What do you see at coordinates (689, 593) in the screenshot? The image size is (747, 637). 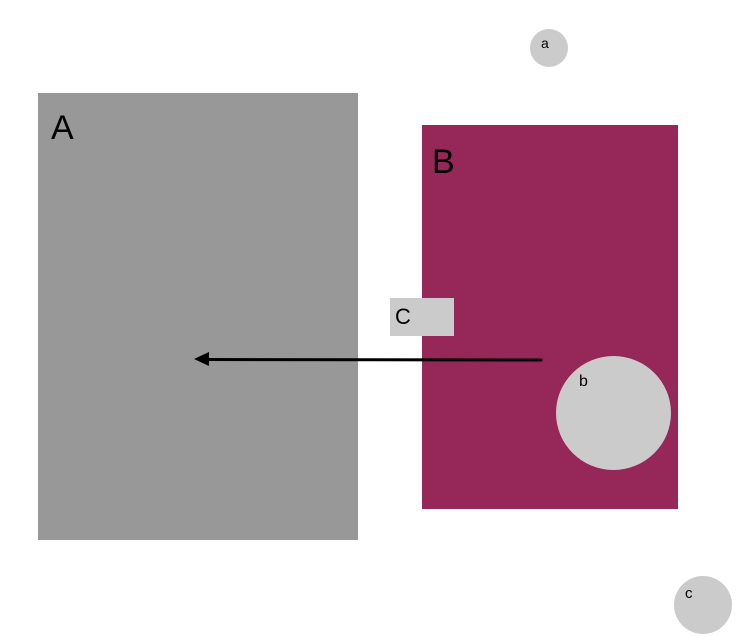 I see `circle-c-label: c` at bounding box center [689, 593].